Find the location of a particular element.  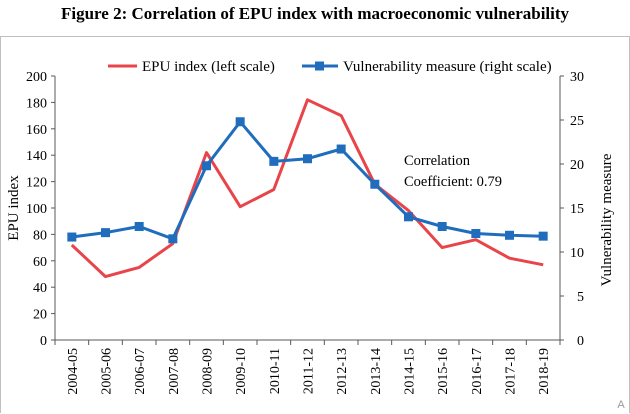

x-tick-label: 2017-18 is located at coordinates (511, 371).